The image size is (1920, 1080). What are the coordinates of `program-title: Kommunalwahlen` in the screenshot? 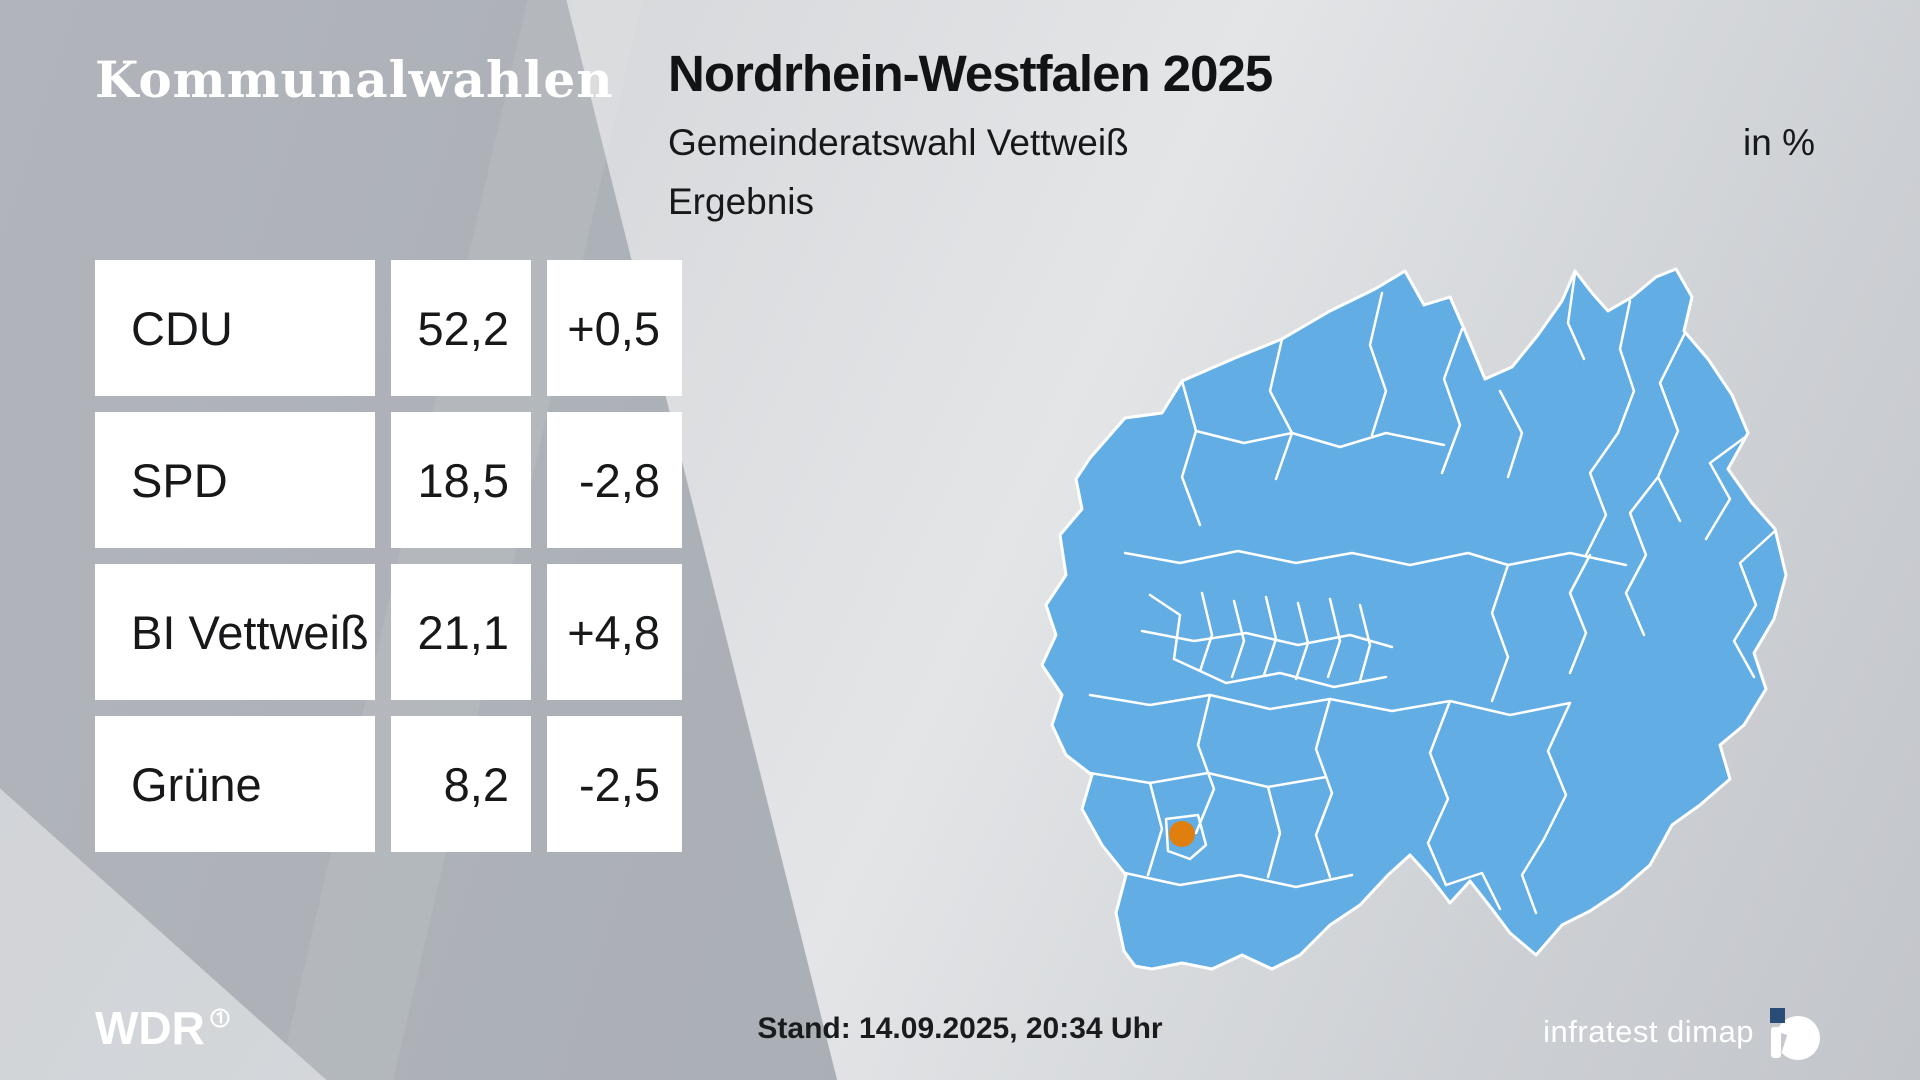 It's located at (354, 79).